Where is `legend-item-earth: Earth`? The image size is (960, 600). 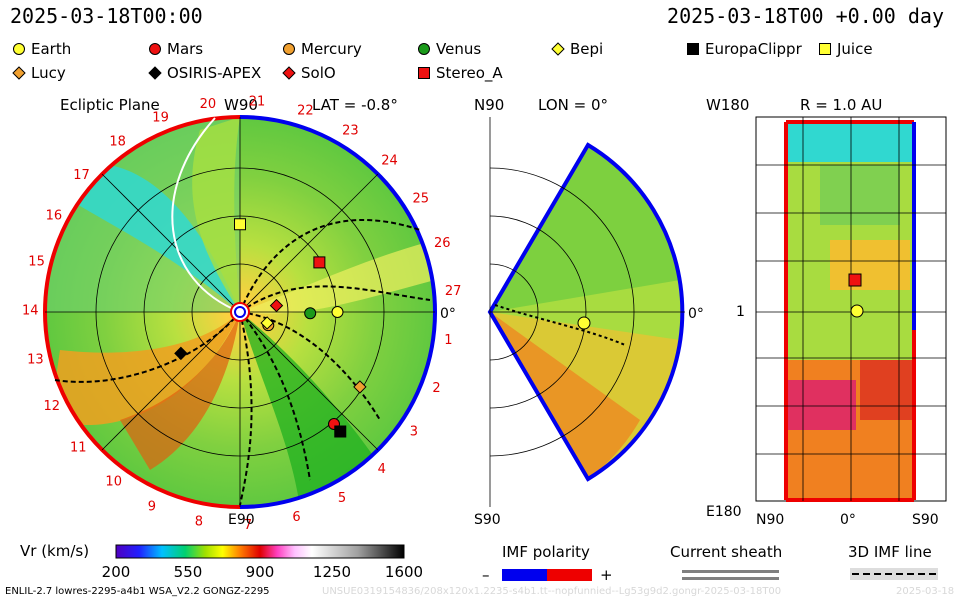 legend-item-earth: Earth is located at coordinates (41, 49).